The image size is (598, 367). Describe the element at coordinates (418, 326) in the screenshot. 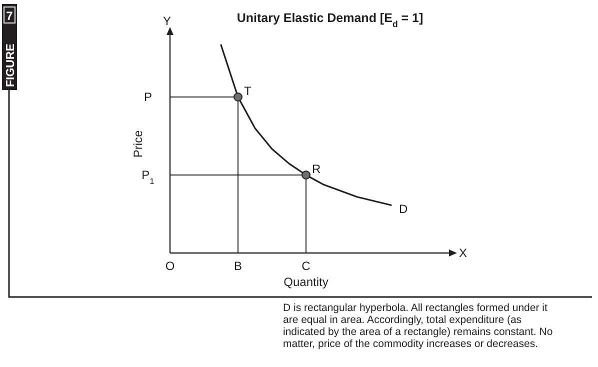

I see `text: D is rectangular hyperbola. All rectangles formed under it are equal in area. Accordingly, total expenditure (as indicated by the area of a rectangle) remains constant. No matter, price of the commodity increases or decreases.` at that location.